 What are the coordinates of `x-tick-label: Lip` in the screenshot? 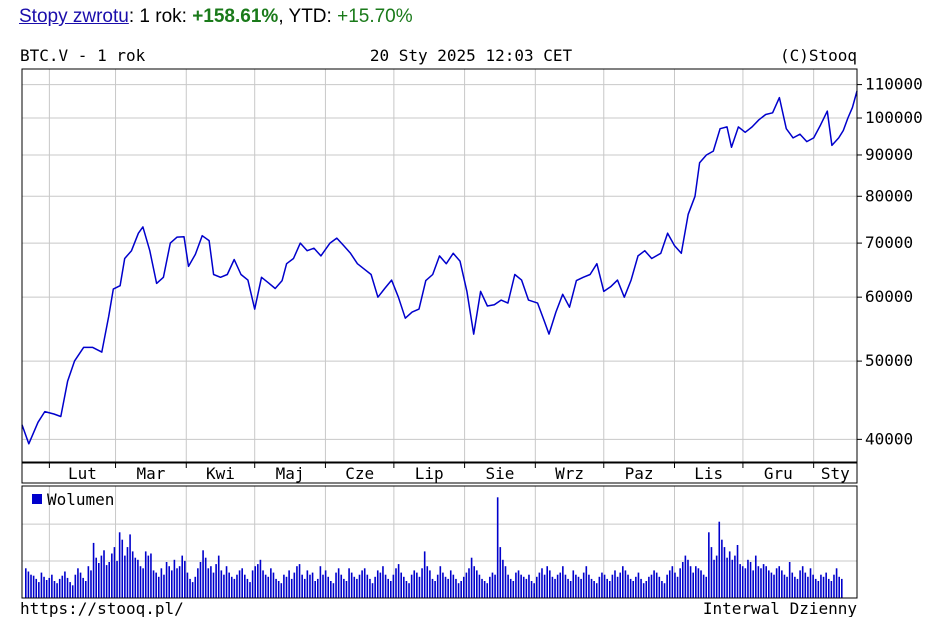 It's located at (429, 473).